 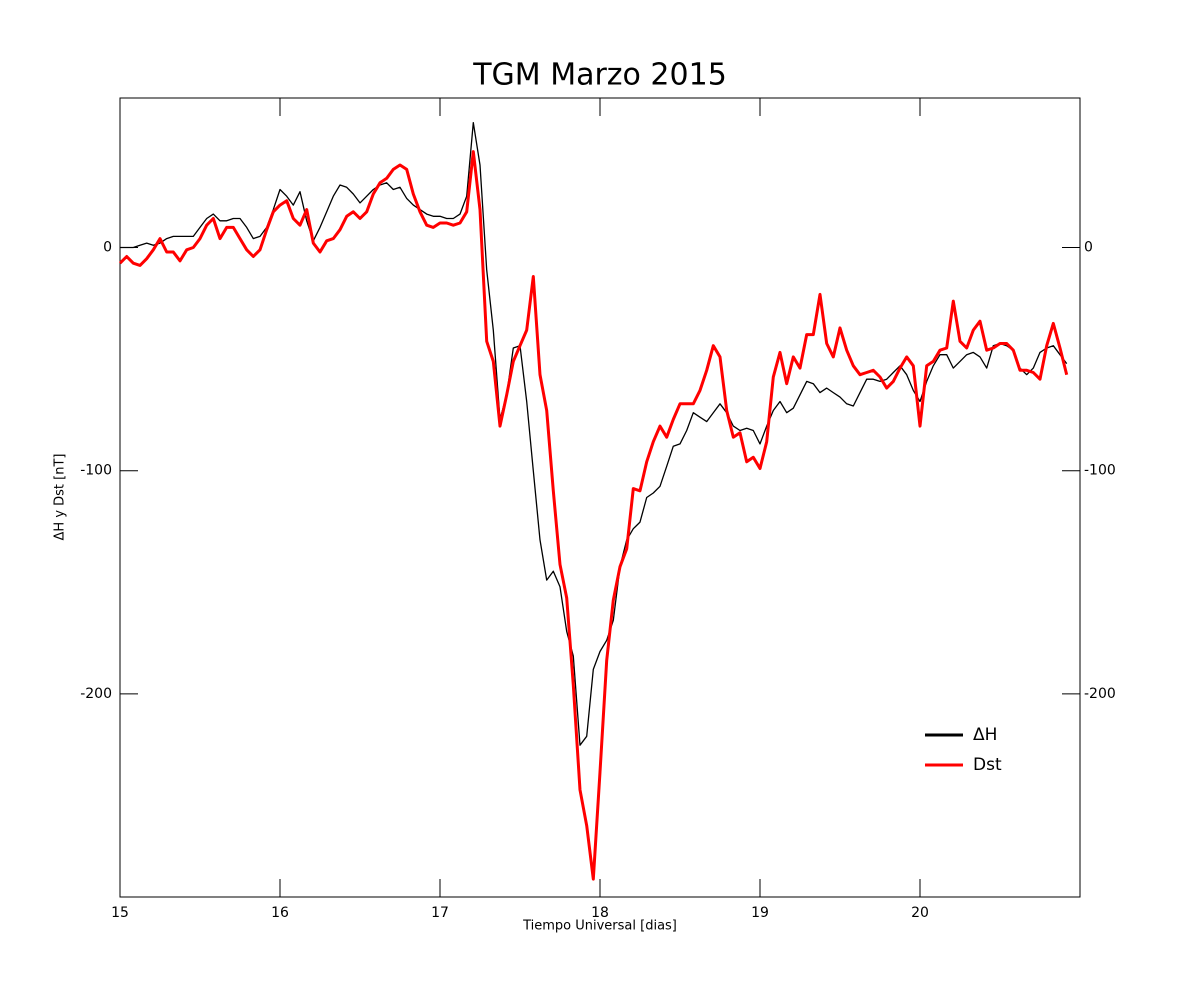 I want to click on y2-tick-label: -200, so click(x=1100, y=694).